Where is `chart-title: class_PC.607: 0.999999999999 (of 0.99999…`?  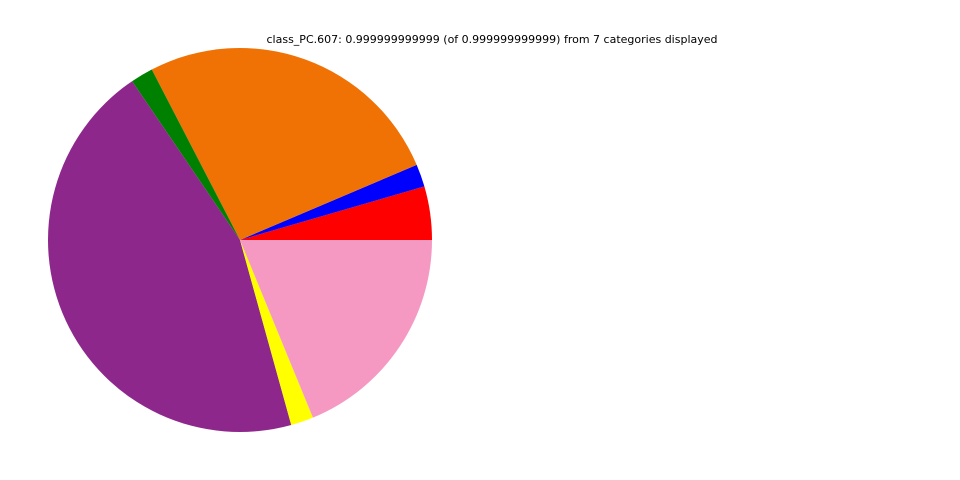
chart-title: class_PC.607: 0.999999999999 (of 0.99999… is located at coordinates (492, 39).